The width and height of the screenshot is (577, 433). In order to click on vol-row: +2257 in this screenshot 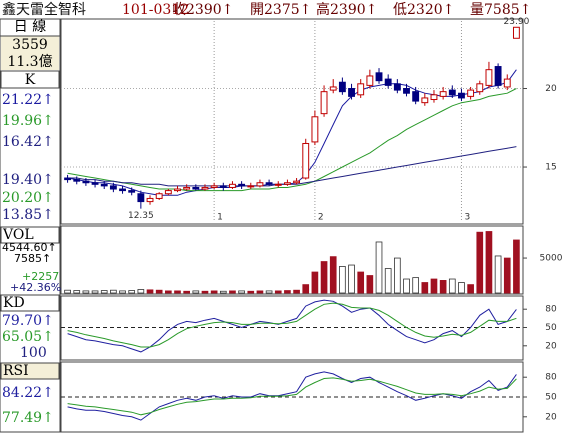, I will do `click(40, 276)`.